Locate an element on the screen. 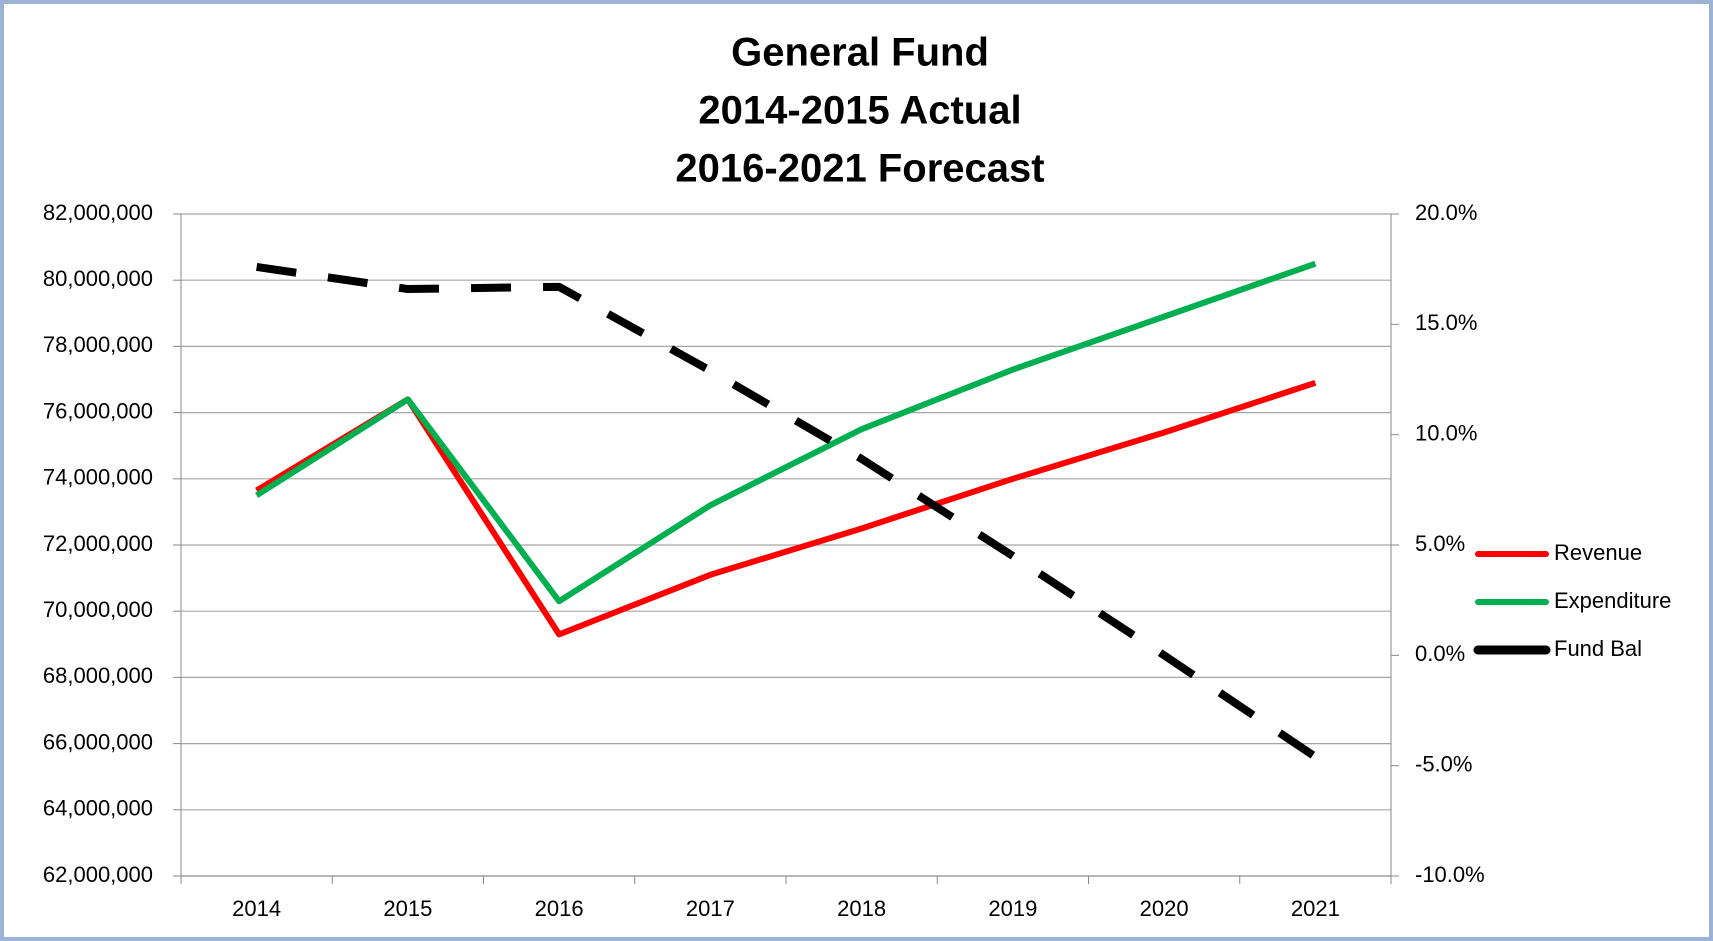 The image size is (1713, 941). y-tick-label: 78,000,000 is located at coordinates (98, 344).